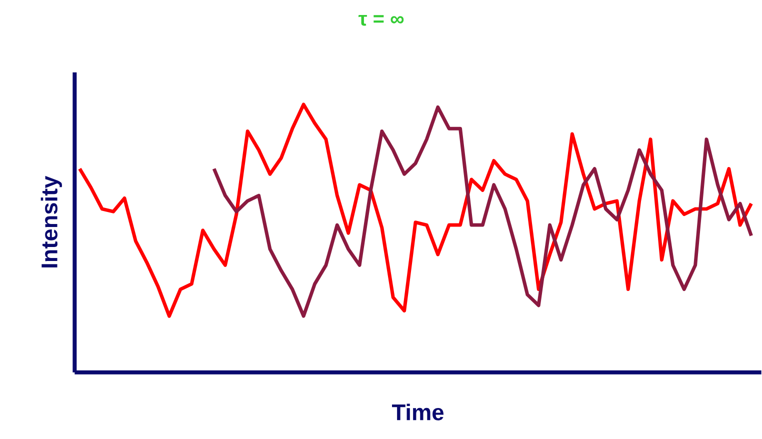 This screenshot has width=762, height=439. Describe the element at coordinates (381, 20) in the screenshot. I see `chart-title: τ = ∞` at that location.